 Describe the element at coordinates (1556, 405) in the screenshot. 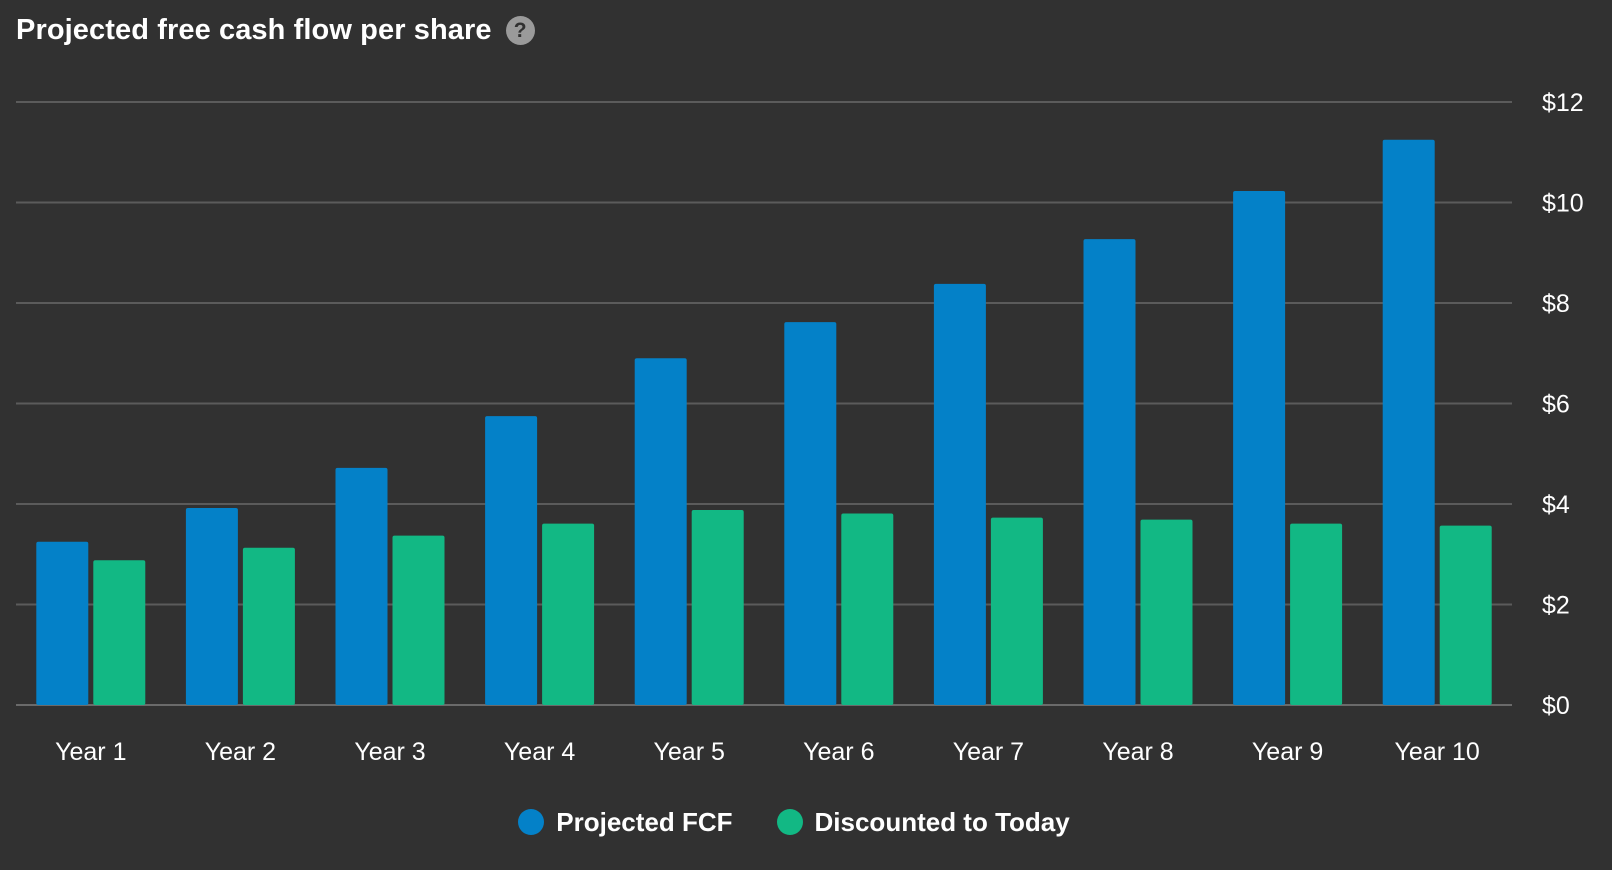

I see `y-tick-label: $6` at that location.